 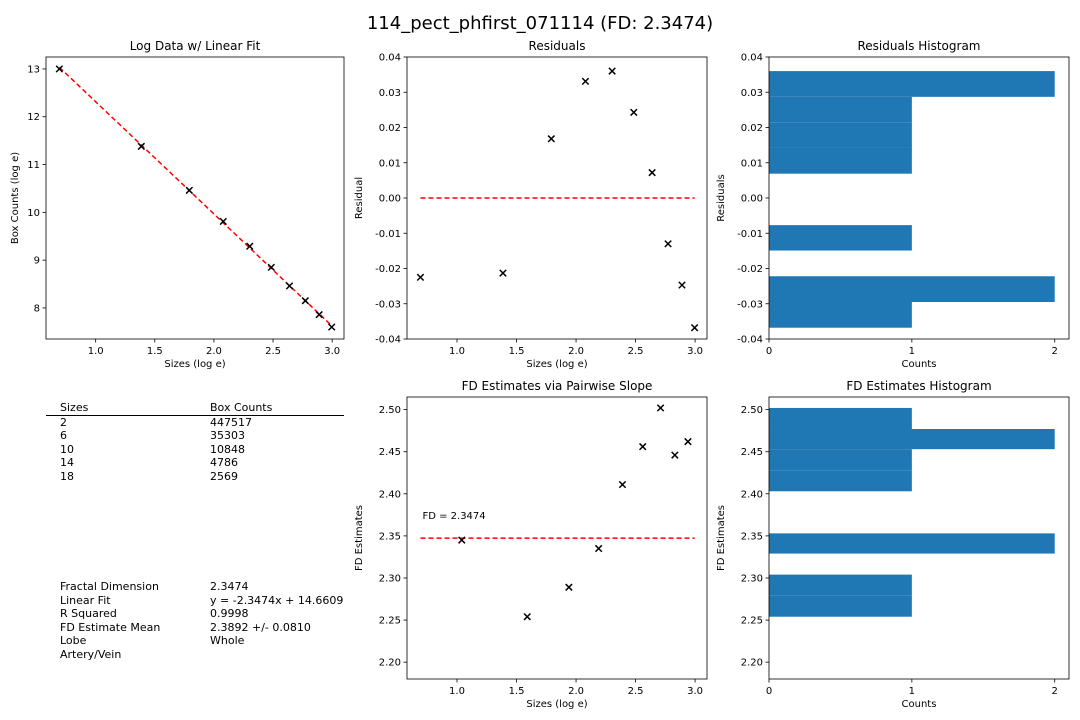 What do you see at coordinates (919, 46) in the screenshot?
I see `plot-title: Residuals Histogram` at bounding box center [919, 46].